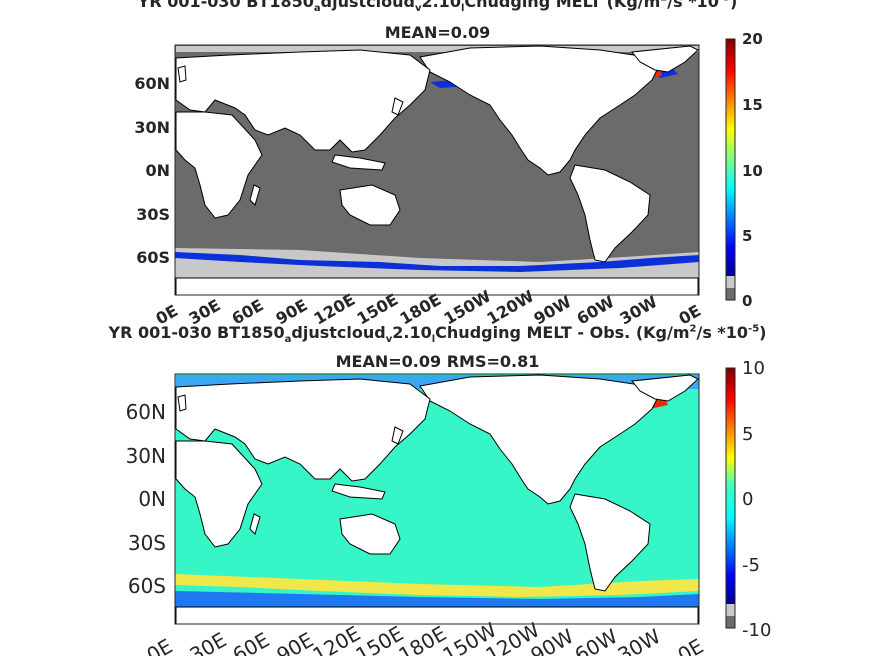 This screenshot has height=656, width=875. Describe the element at coordinates (335, 309) in the screenshot. I see `top-xtick: 120E` at that location.